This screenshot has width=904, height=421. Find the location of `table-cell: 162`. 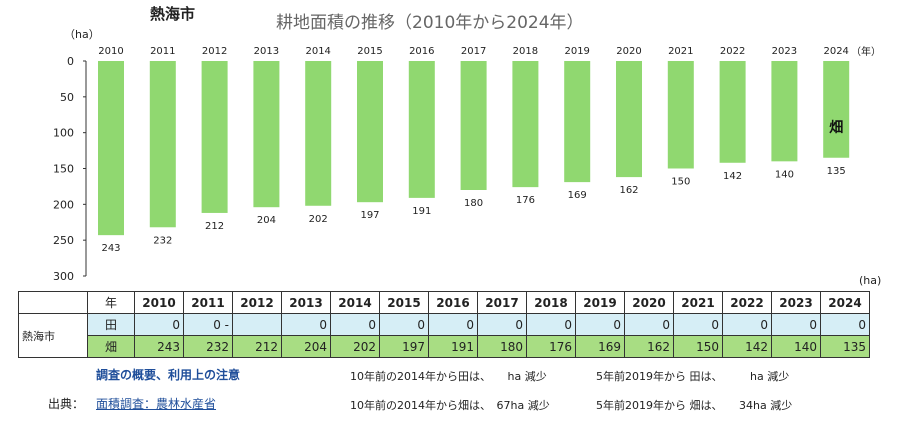

table-cell: 162 is located at coordinates (649, 346).